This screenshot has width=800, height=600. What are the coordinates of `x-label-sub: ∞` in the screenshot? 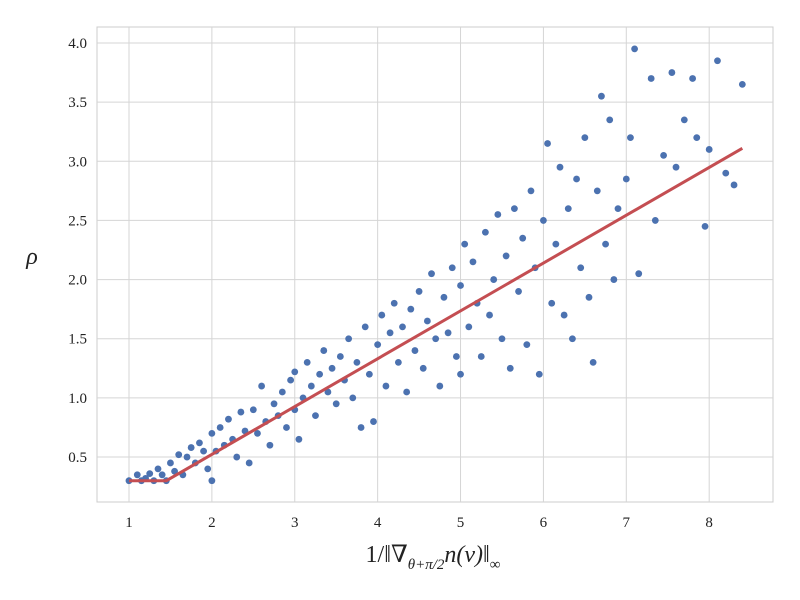 It's located at (495, 565).